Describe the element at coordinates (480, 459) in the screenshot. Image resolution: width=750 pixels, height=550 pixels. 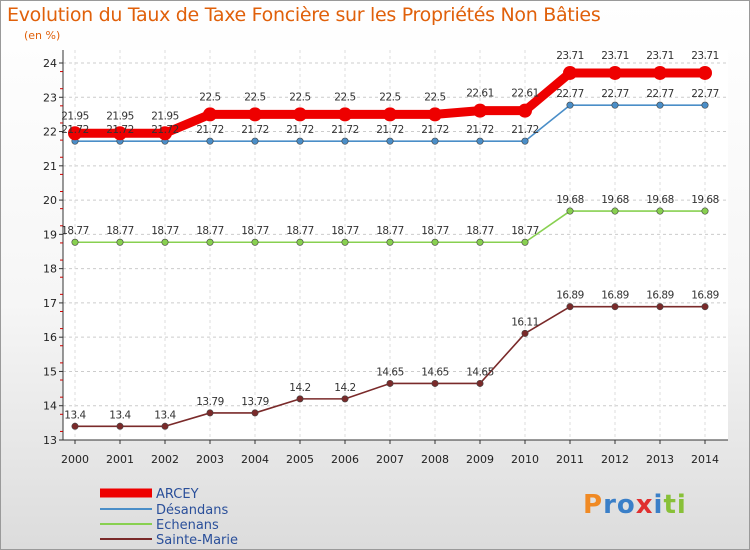
I see `x-tick-label: 2009` at that location.